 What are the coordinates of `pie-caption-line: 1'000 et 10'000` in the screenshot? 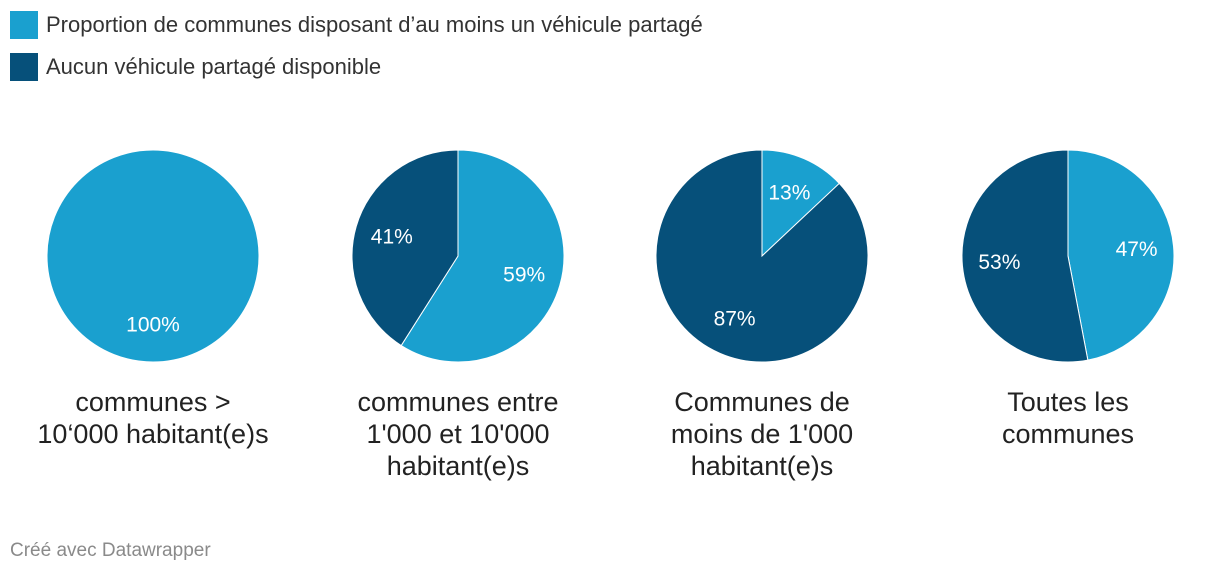 It's located at (458, 434).